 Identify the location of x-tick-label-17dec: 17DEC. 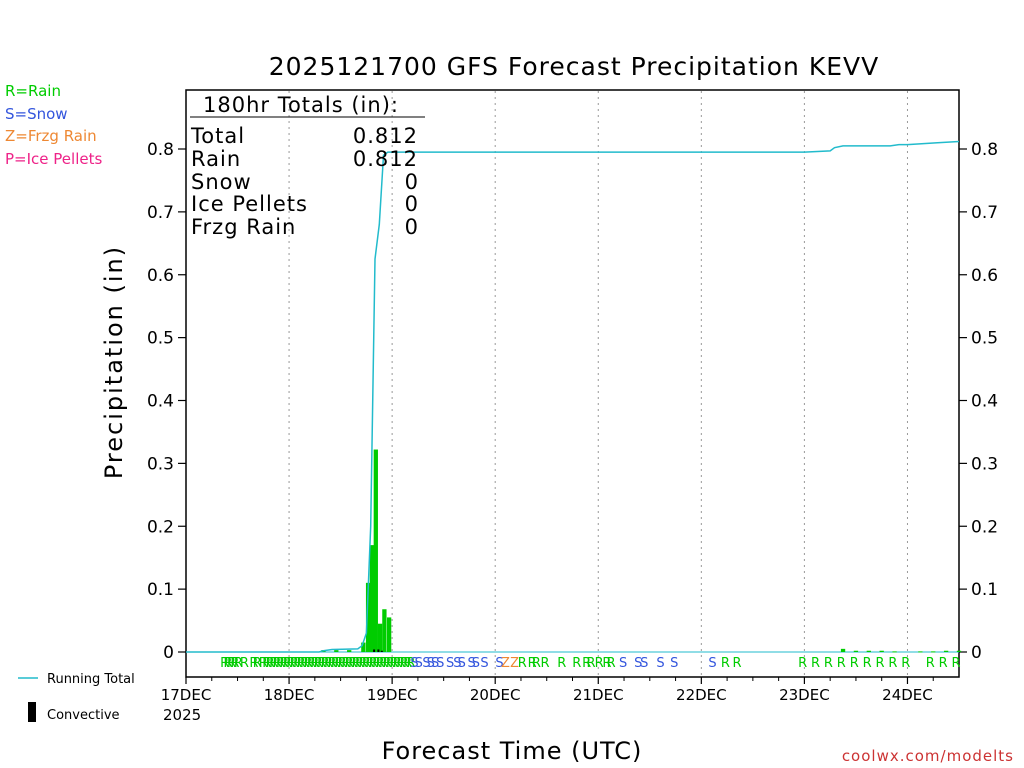
(186, 695).